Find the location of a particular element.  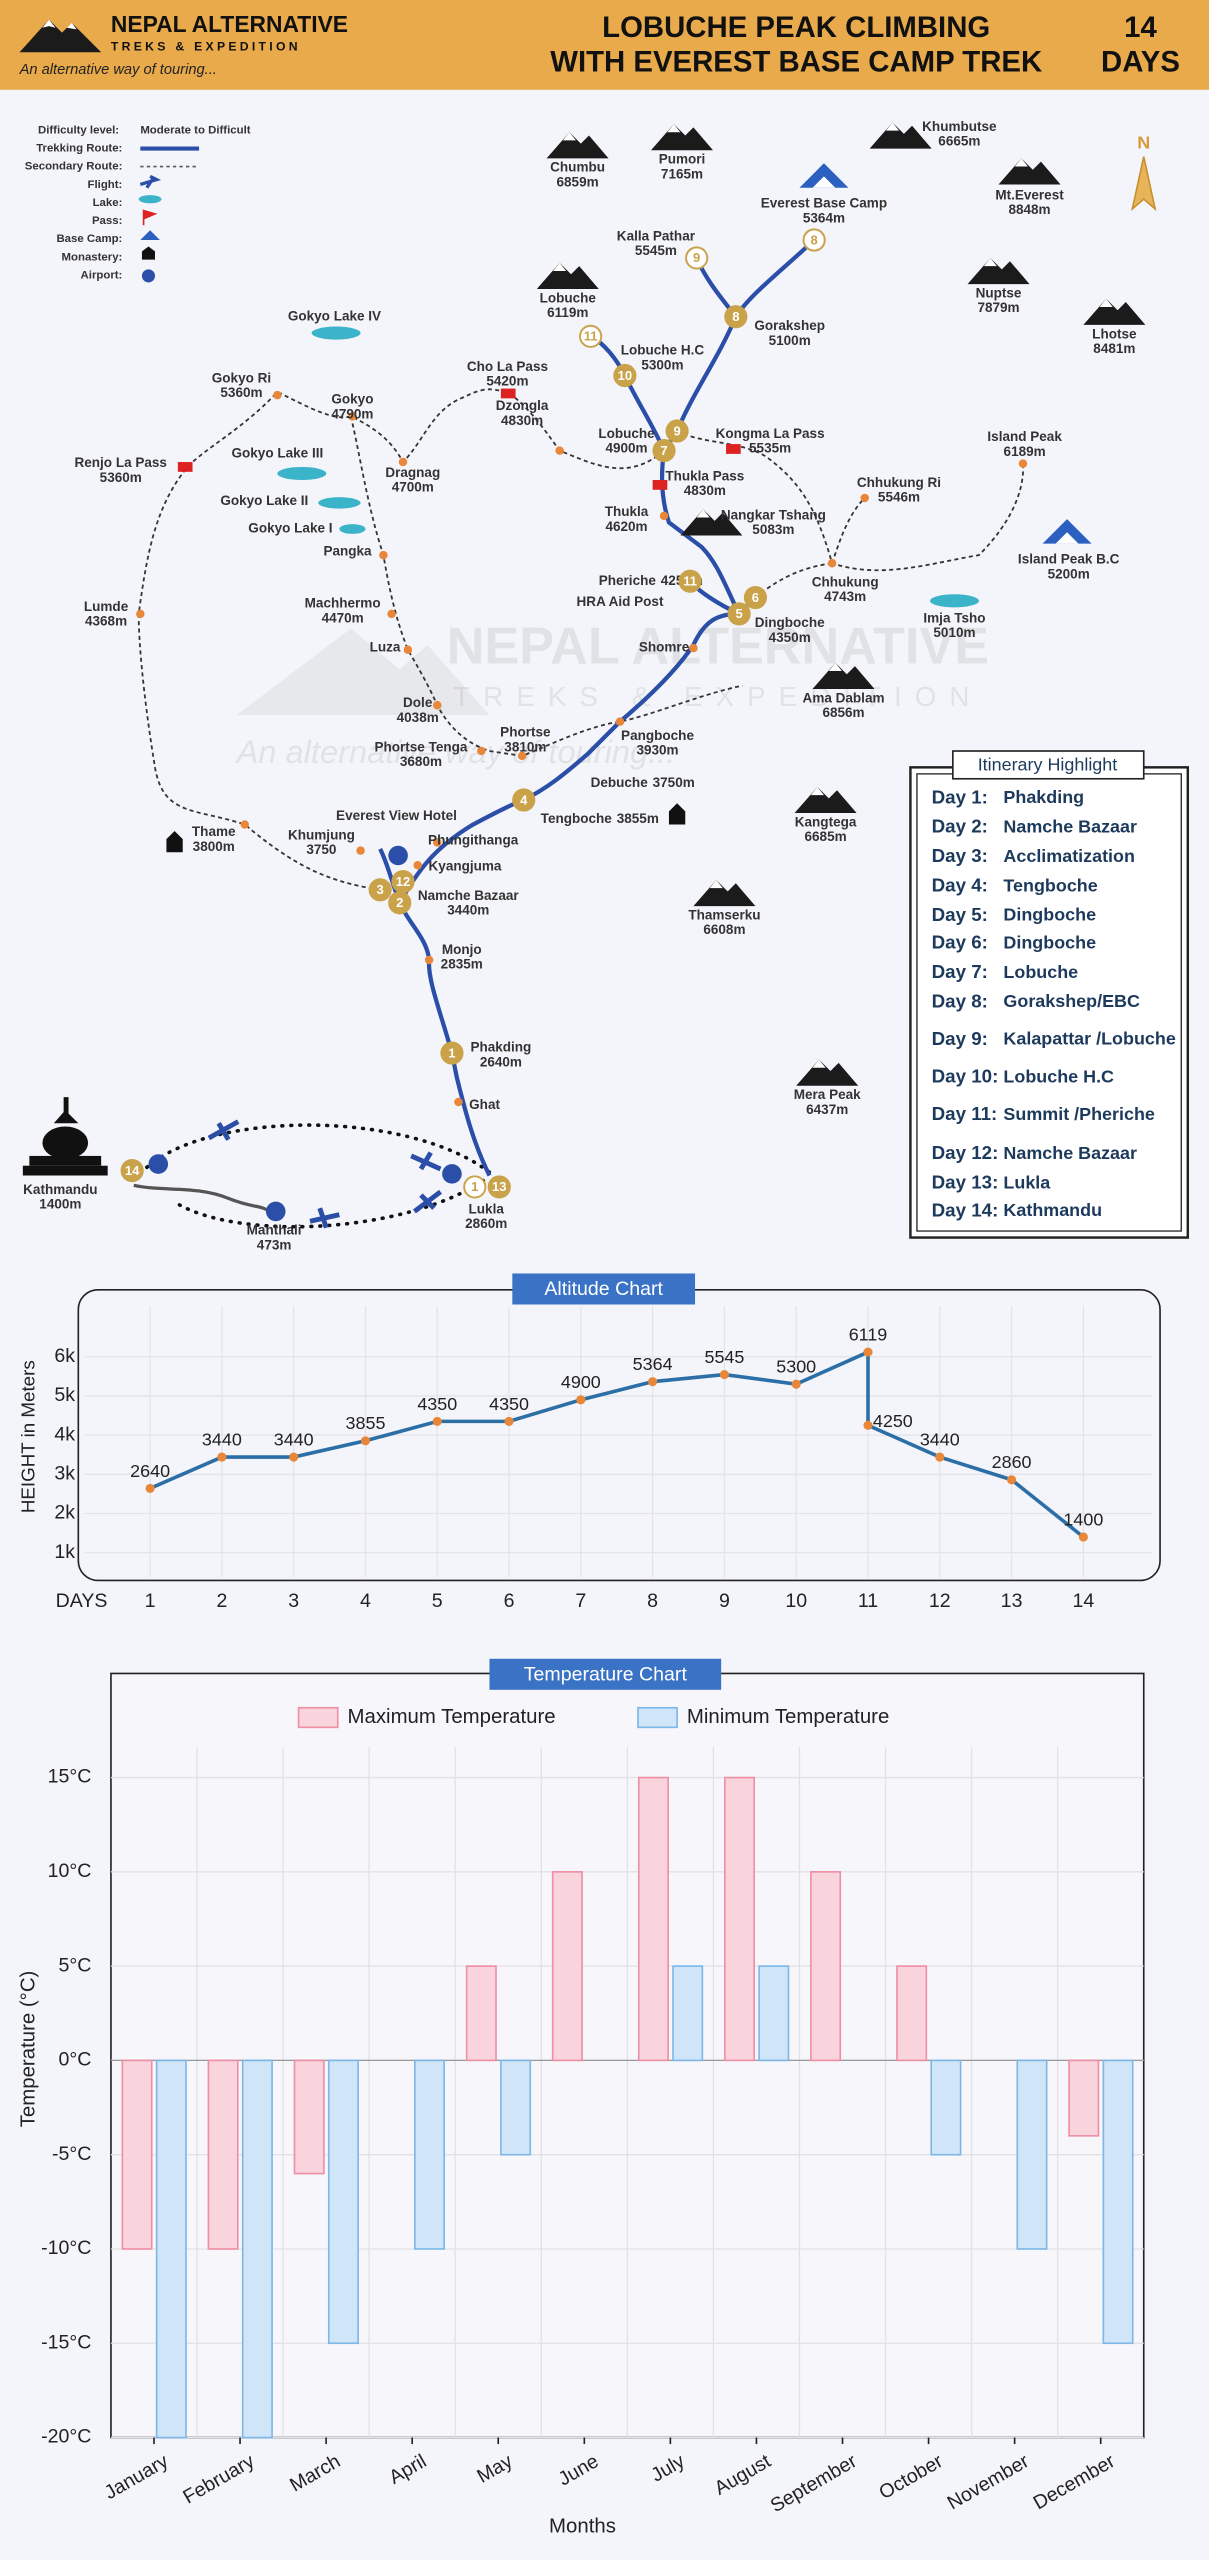

itinerary-place: Kathmandu is located at coordinates (1052, 1210).